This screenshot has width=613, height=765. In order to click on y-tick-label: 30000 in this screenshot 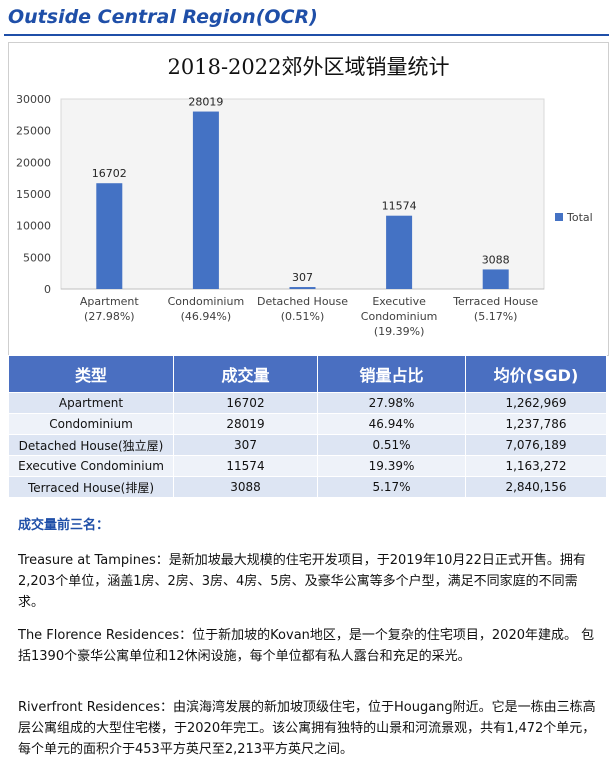, I will do `click(33, 99)`.